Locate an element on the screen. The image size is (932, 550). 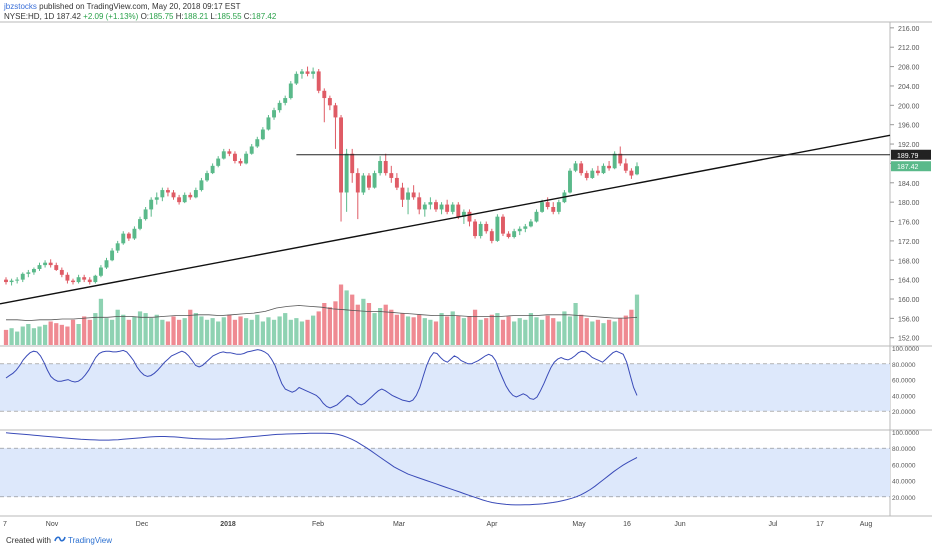
change-value: +2.09 (+1.13%) is located at coordinates (111, 16).